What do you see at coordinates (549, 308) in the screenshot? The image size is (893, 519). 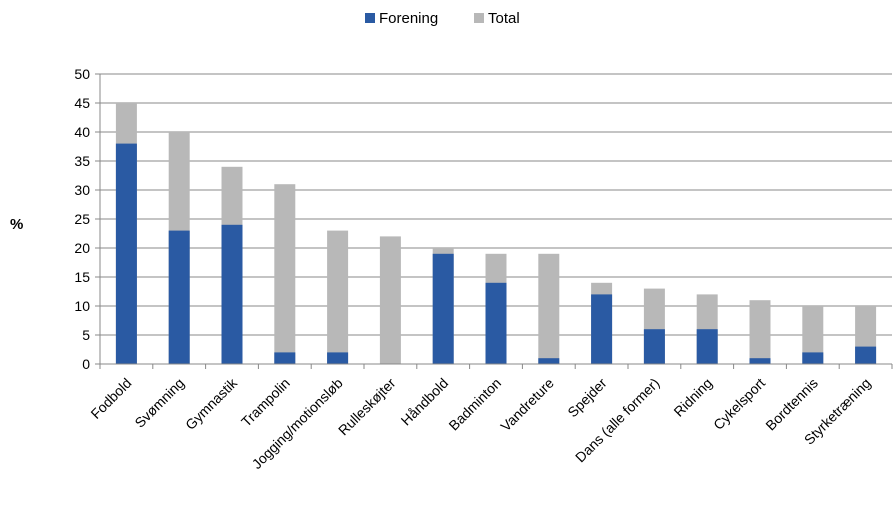 I see `bar-total-vandreture` at bounding box center [549, 308].